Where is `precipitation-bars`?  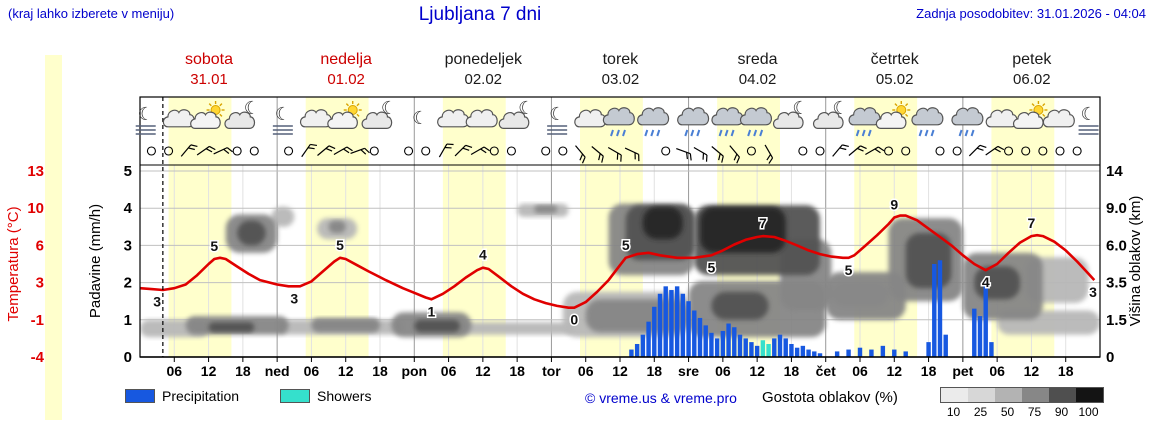
precipitation-bars is located at coordinates (811, 308).